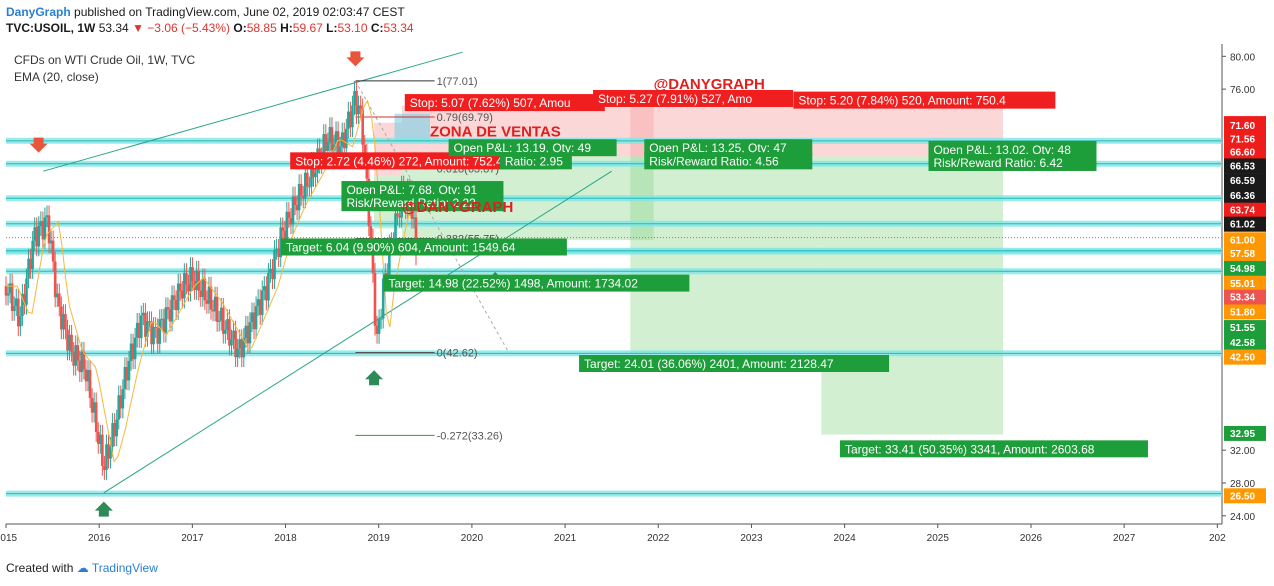  What do you see at coordinates (504, 103) in the screenshot?
I see `stop-label-1-bg` at bounding box center [504, 103].